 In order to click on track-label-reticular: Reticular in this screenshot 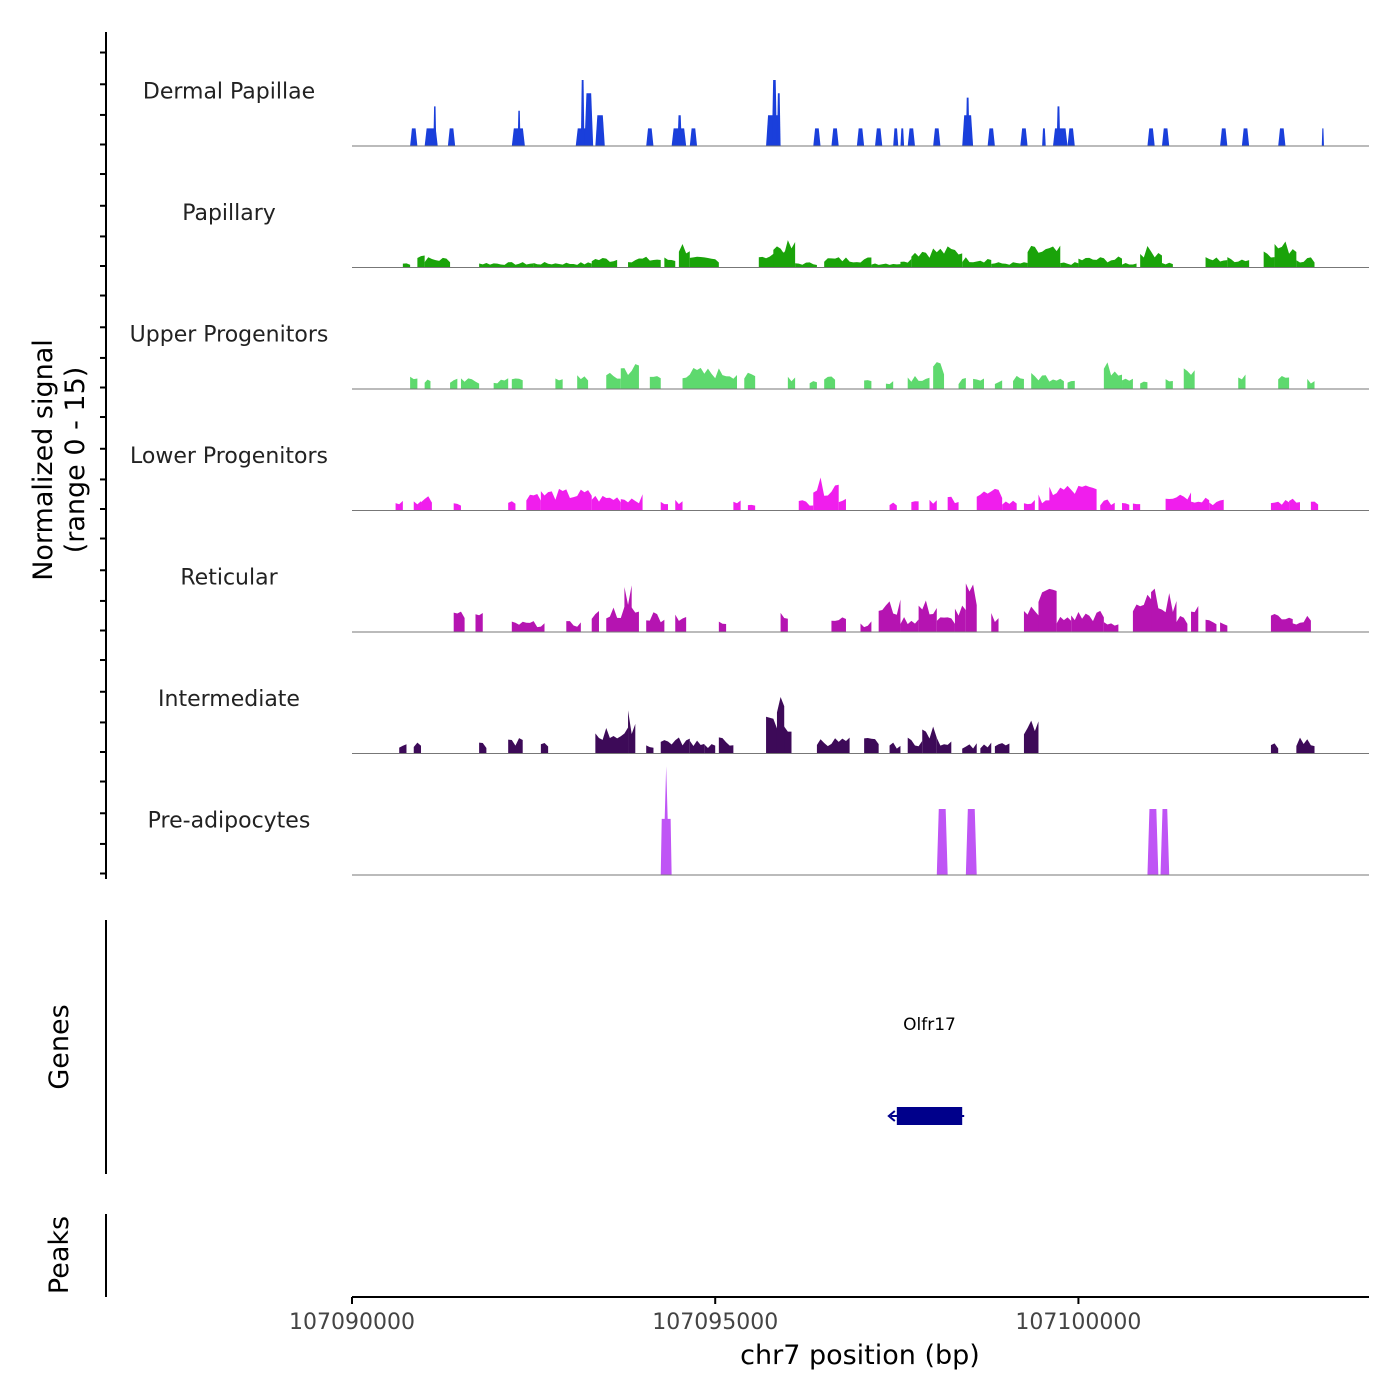, I will do `click(229, 578)`.